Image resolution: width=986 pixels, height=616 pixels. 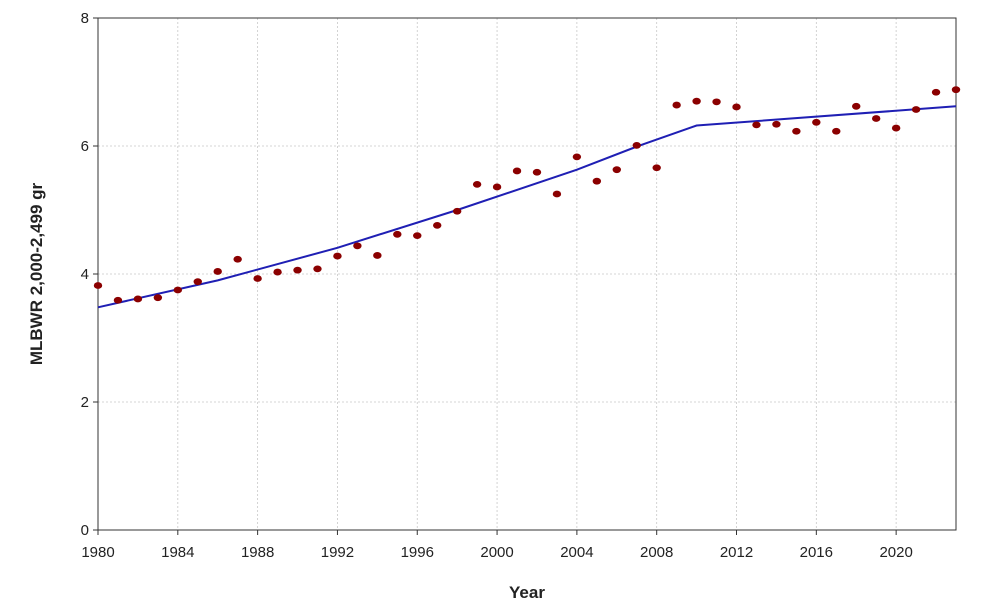 I want to click on y-axis-title: MLBWR 2,000-2,499 gr, so click(x=36, y=273).